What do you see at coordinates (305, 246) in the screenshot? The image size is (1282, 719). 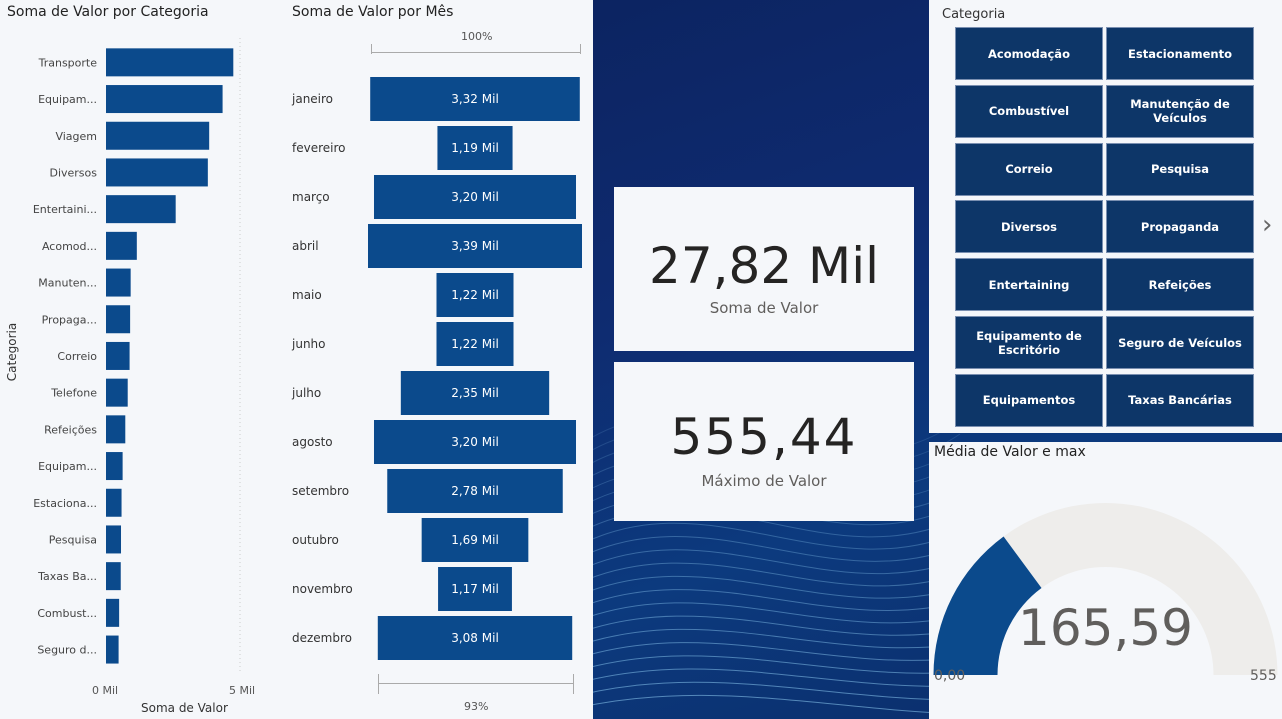 I see `month-label: abril` at bounding box center [305, 246].